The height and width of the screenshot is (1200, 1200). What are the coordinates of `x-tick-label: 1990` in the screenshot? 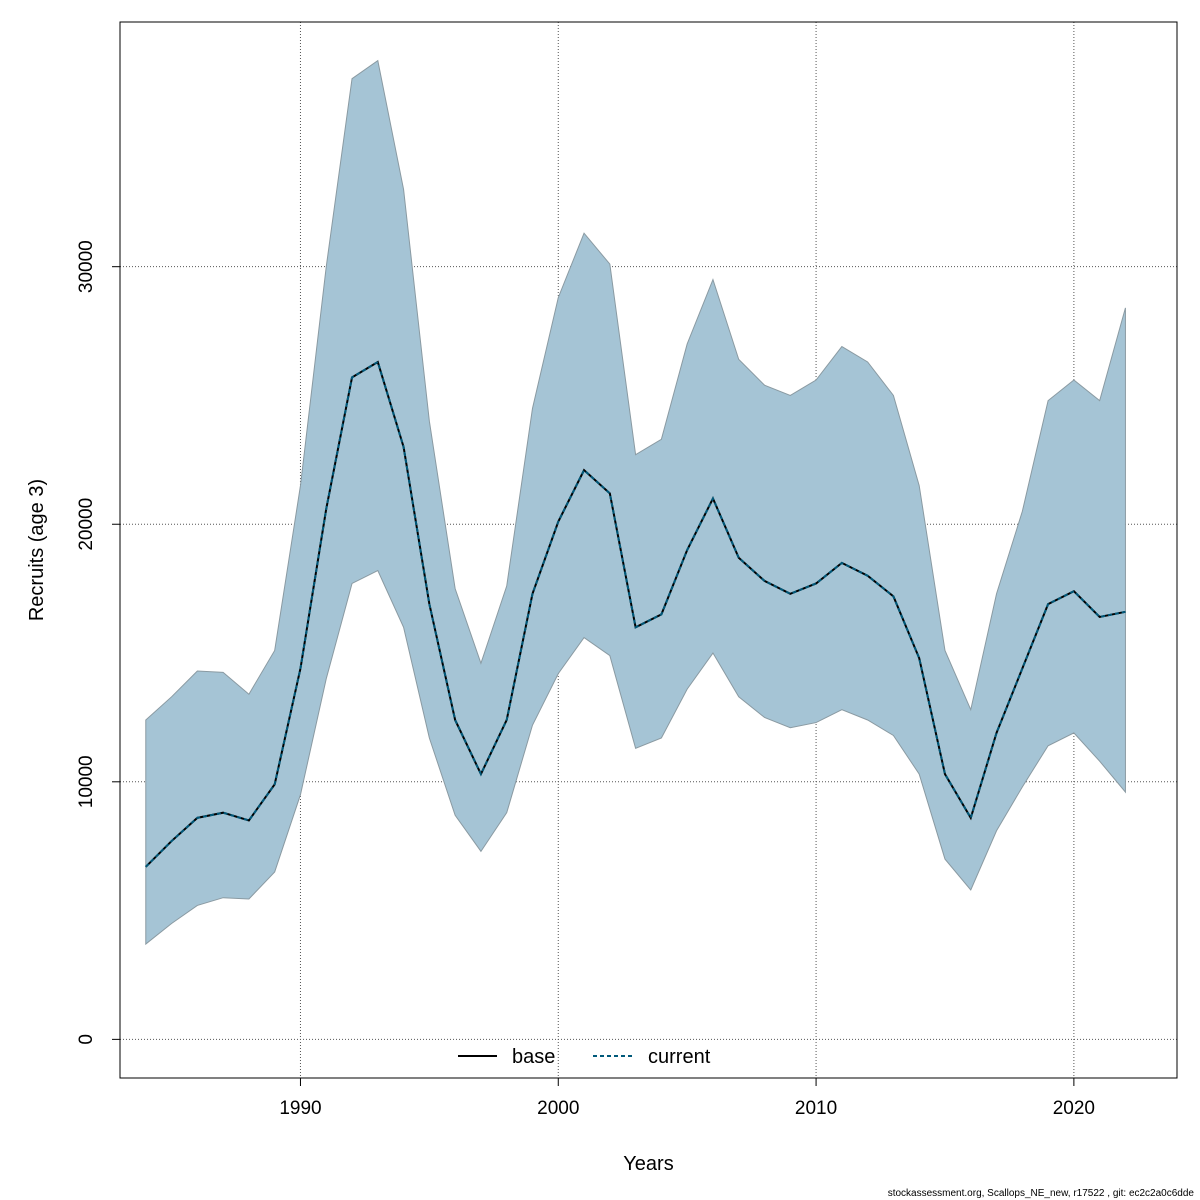 It's located at (300, 1108).